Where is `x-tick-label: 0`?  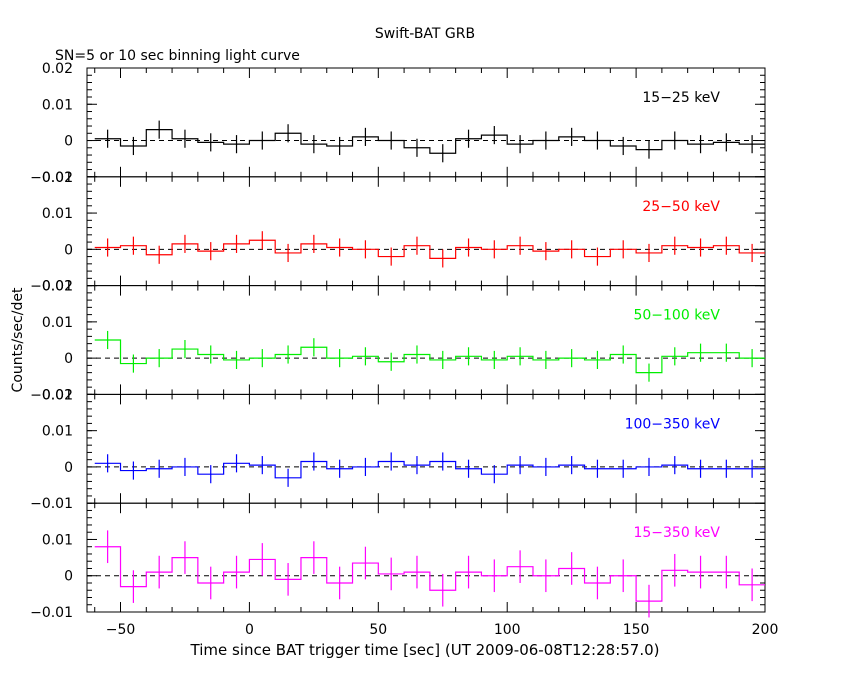 x-tick-label: 0 is located at coordinates (249, 630).